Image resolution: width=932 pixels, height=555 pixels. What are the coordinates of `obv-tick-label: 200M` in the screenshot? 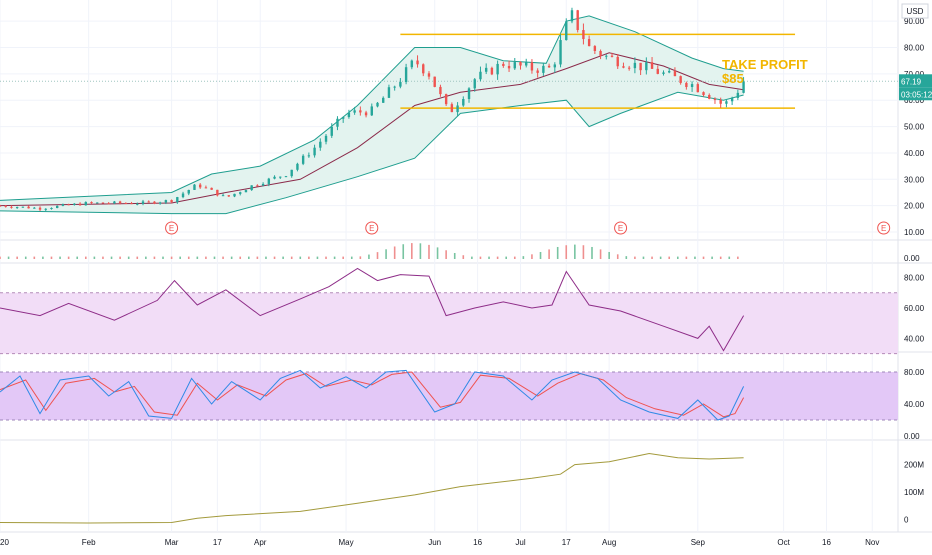 It's located at (914, 465).